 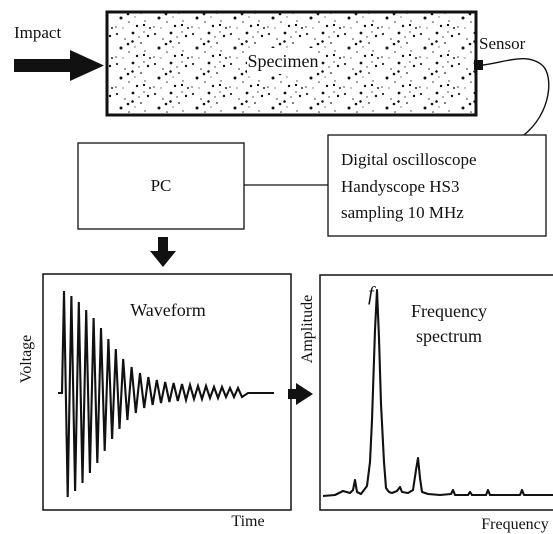 I want to click on oscilloscope-line-2: Handyscope HS3, so click(x=400, y=186).